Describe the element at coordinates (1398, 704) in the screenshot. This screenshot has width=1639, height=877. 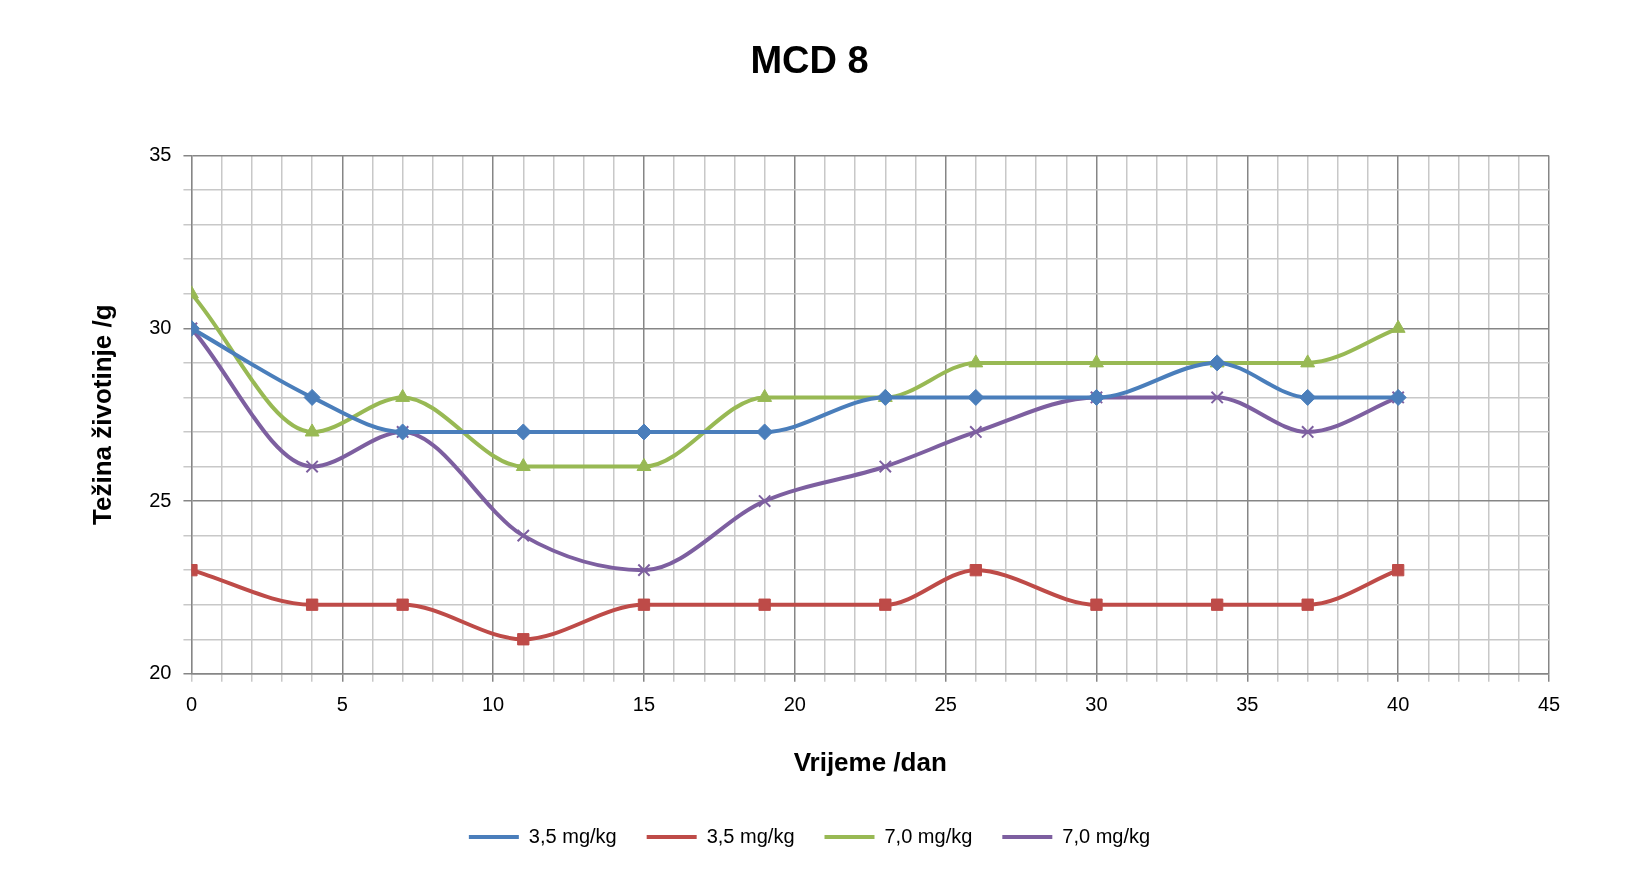
I see `x-tick-label: 40` at that location.